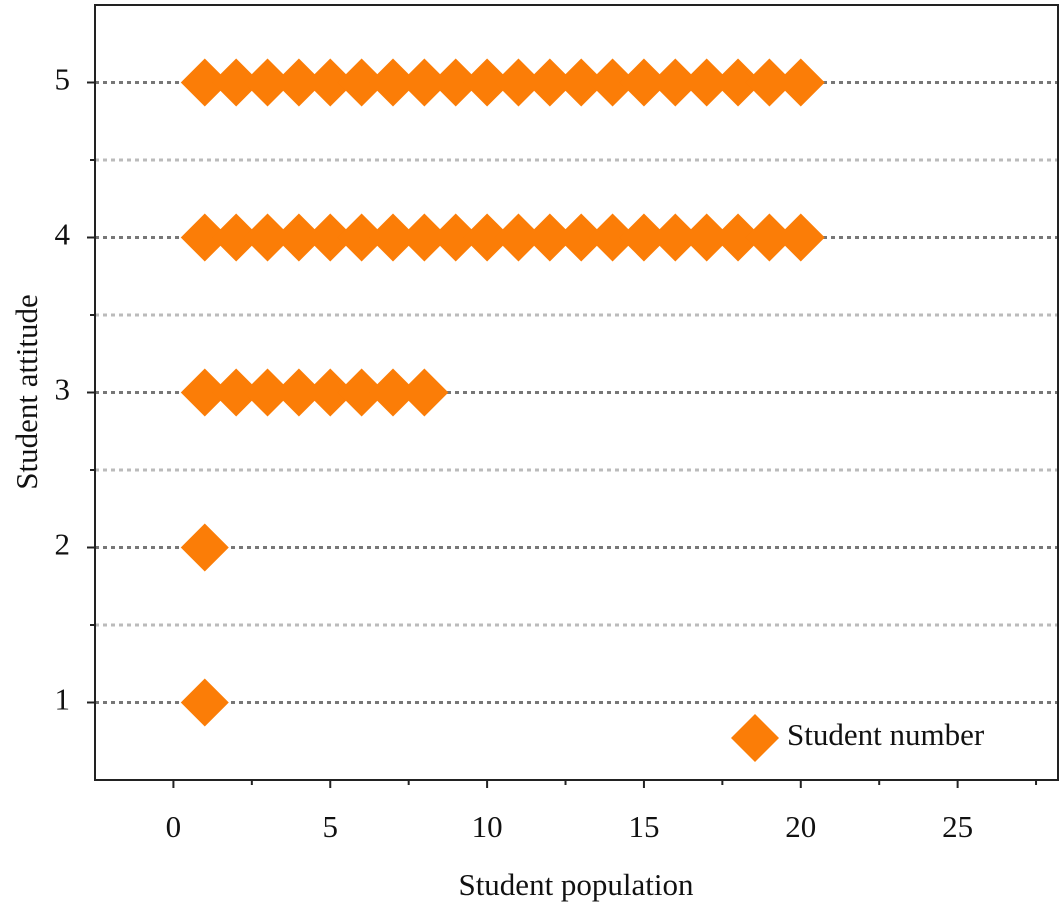  I want to click on y-tick-label: 4, so click(63, 234).